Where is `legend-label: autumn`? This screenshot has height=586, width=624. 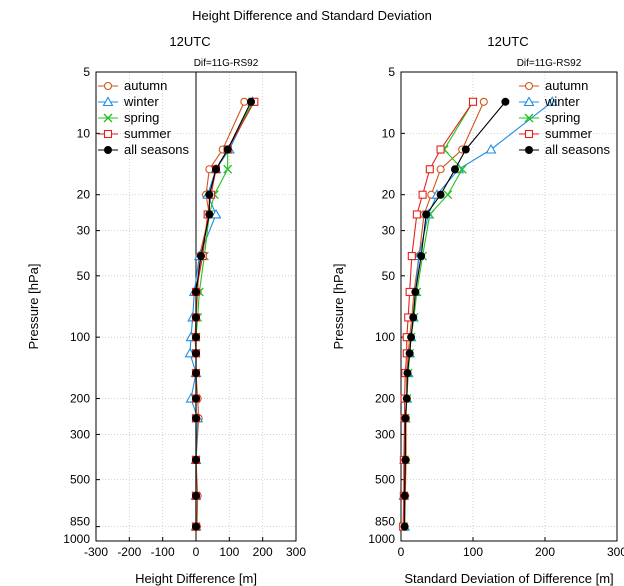 legend-label: autumn is located at coordinates (566, 85).